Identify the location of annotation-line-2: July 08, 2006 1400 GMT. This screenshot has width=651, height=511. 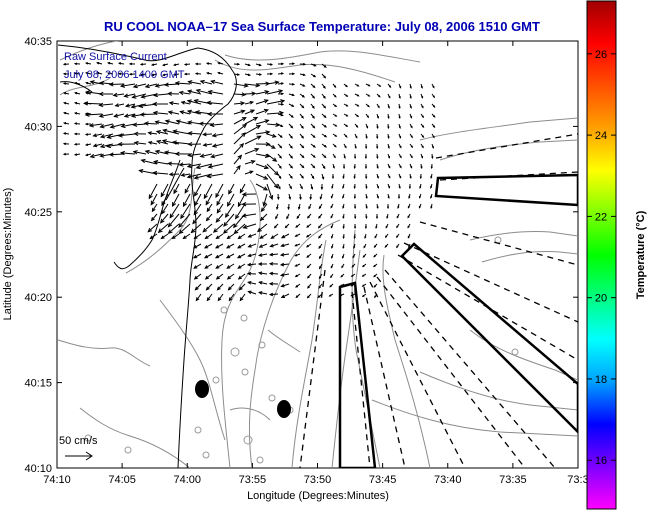
(124, 75).